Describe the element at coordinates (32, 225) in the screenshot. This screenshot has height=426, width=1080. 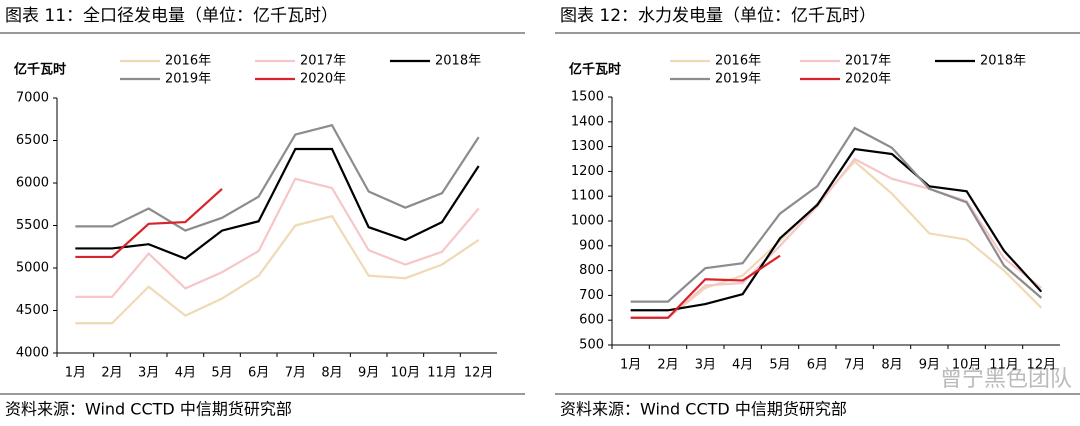
I see `y-tick-label: 5500` at that location.